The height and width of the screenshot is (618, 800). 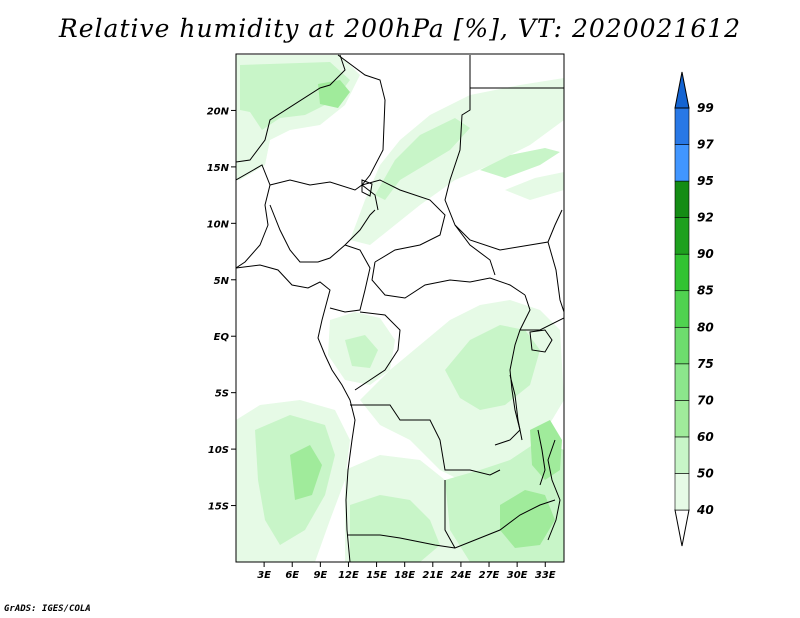 I want to click on humidity-area-central-core, so click(x=492, y=367).